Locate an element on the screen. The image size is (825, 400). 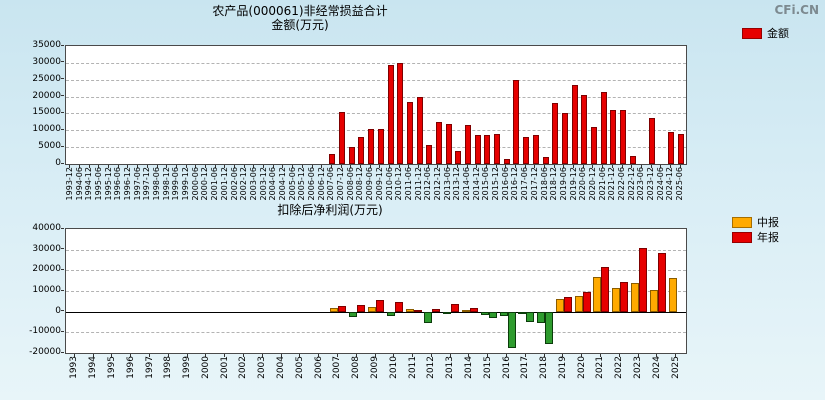
amount-legend-label: 金额 is located at coordinates (778, 33).